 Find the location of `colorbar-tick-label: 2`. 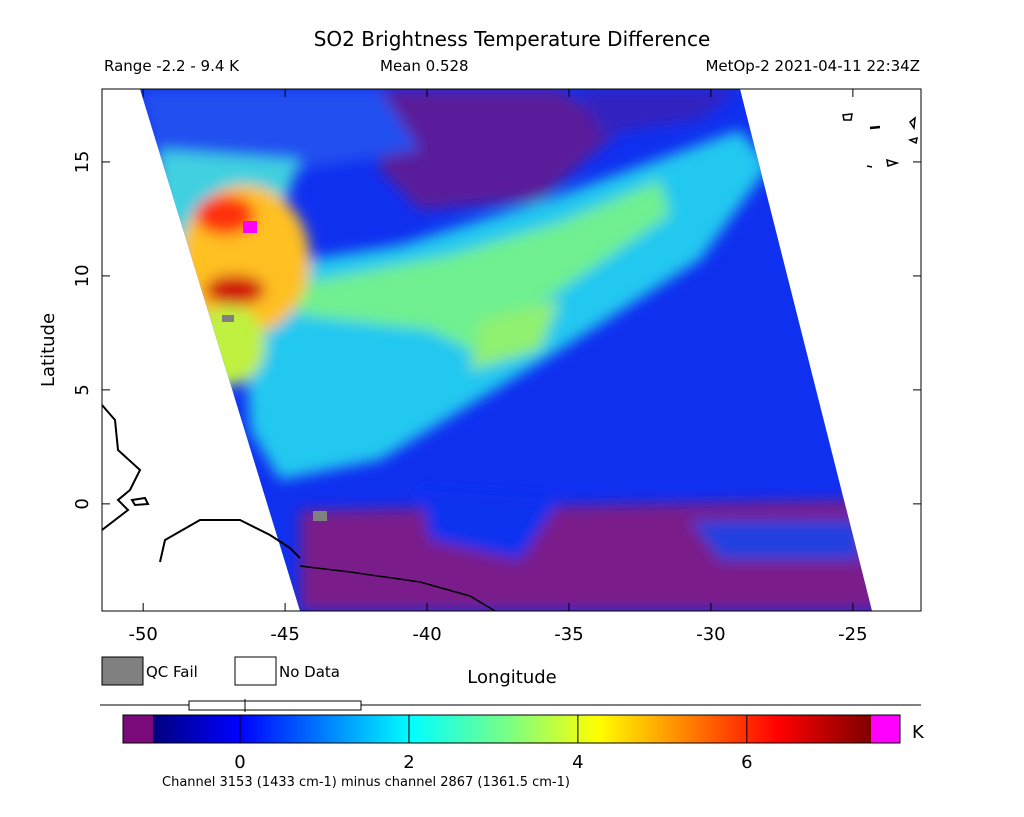

colorbar-tick-label: 2 is located at coordinates (408, 762).